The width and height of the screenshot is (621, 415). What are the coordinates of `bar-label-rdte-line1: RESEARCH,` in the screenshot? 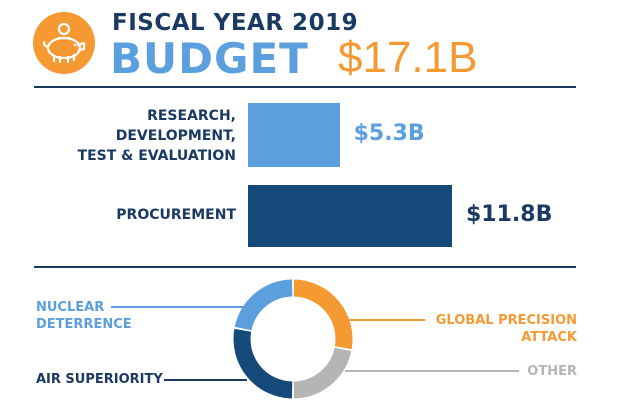 It's located at (191, 116).